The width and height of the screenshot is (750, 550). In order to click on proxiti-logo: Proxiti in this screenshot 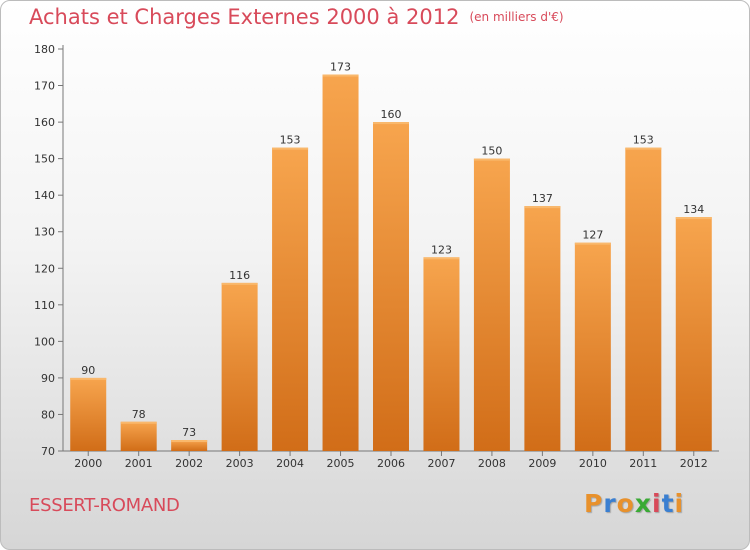, I will do `click(634, 503)`.